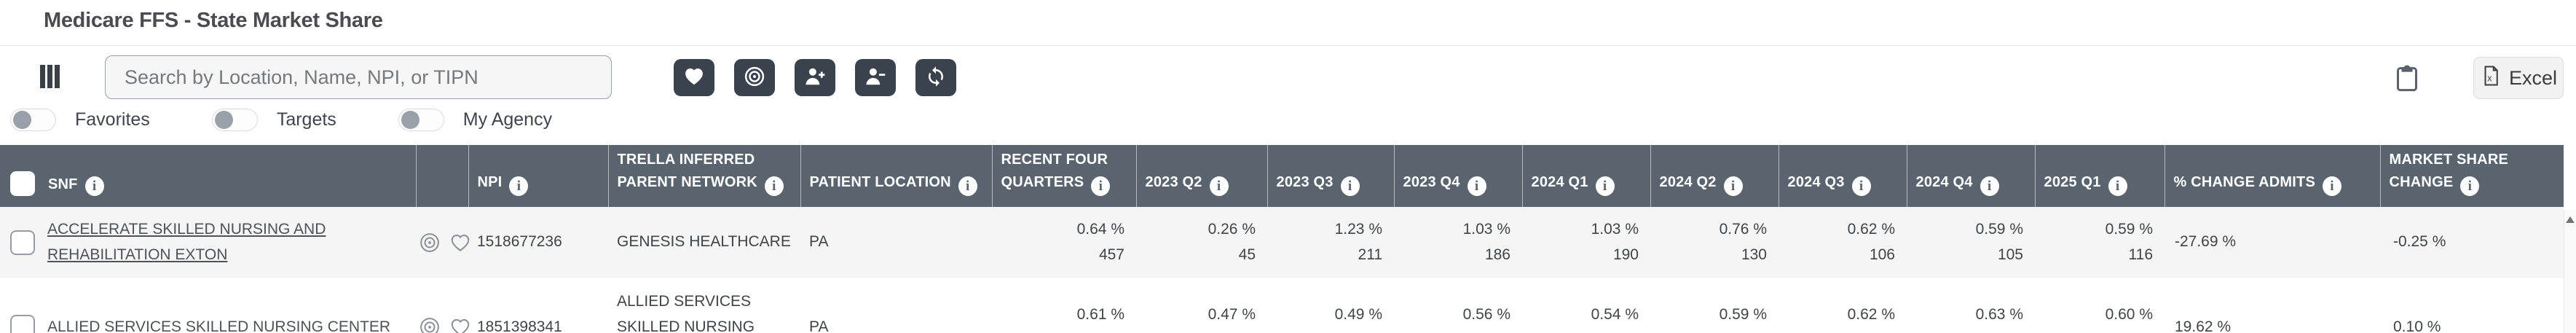 This screenshot has height=333, width=2576. I want to click on column-label: 2023 Q2, so click(1173, 181).